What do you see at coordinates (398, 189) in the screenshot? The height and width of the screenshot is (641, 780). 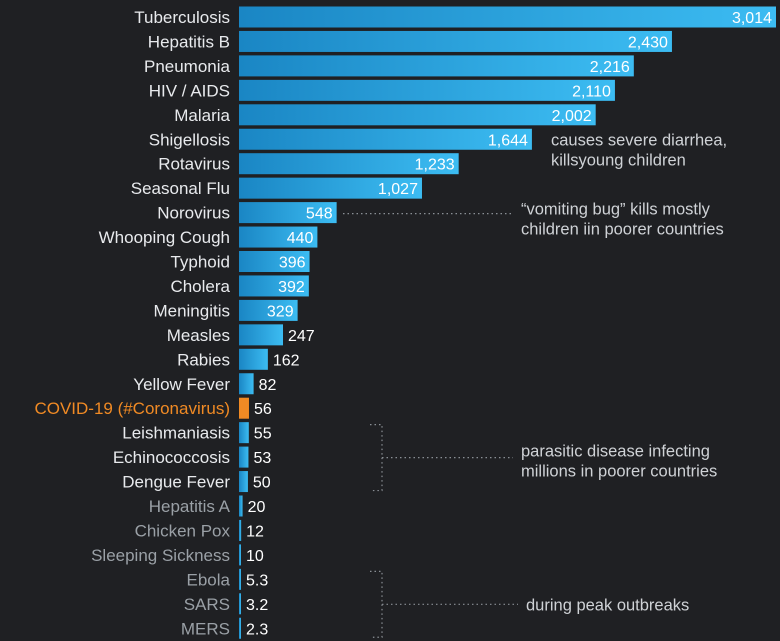 I see `value-label: 1,027` at bounding box center [398, 189].